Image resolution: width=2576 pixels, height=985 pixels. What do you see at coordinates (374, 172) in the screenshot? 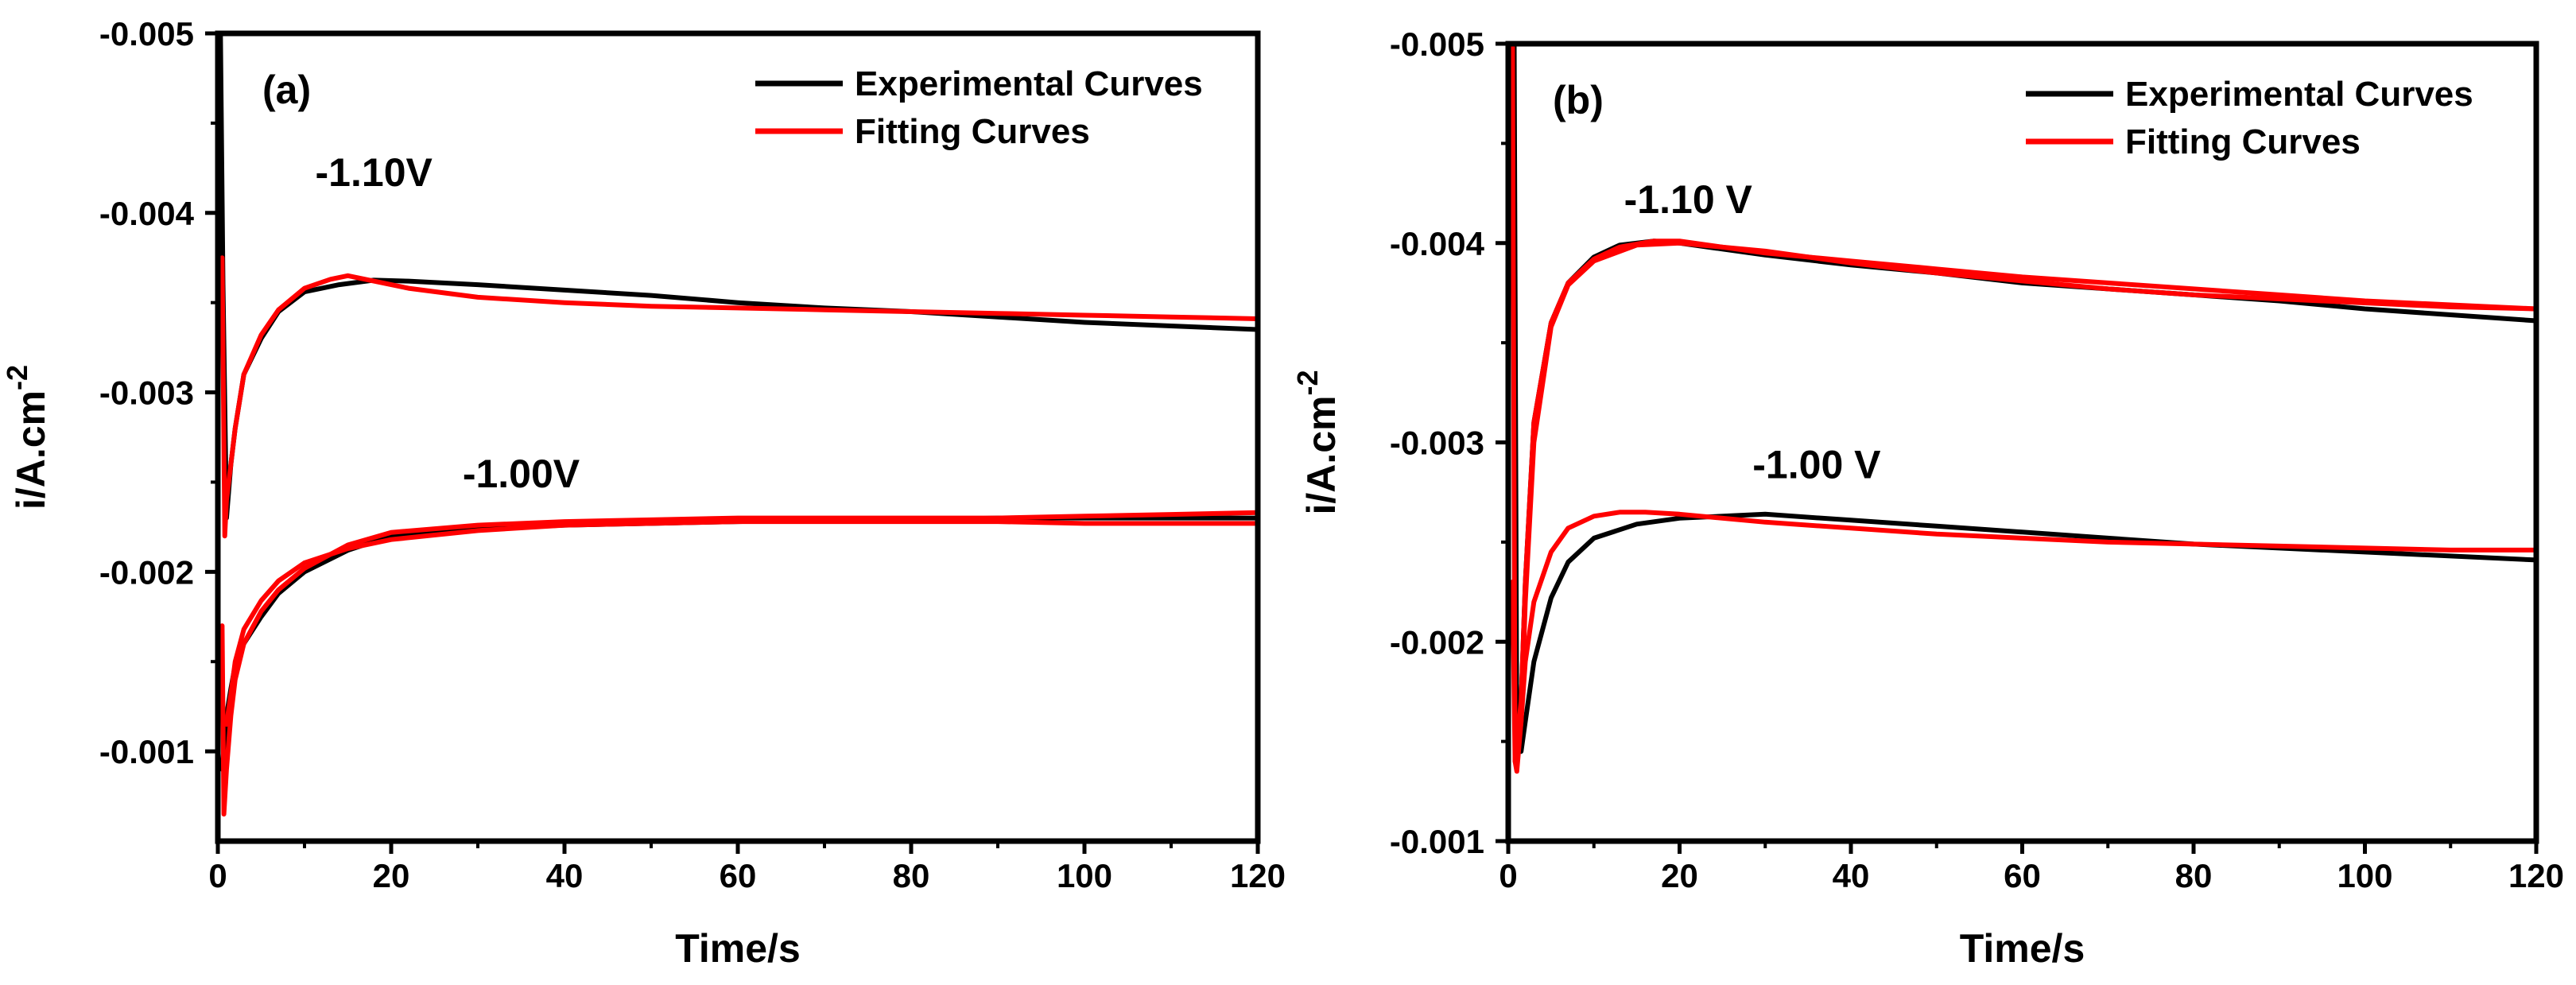
I see `curve-annotation: -1.10V` at bounding box center [374, 172].